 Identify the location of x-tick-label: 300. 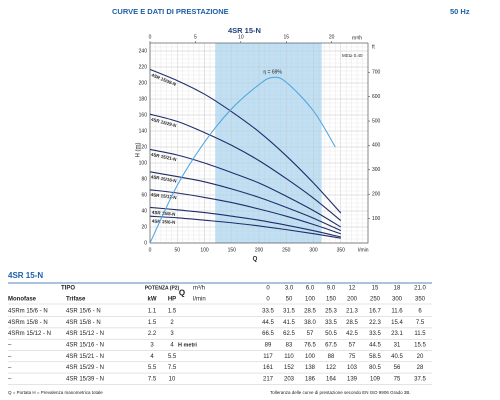
(313, 250).